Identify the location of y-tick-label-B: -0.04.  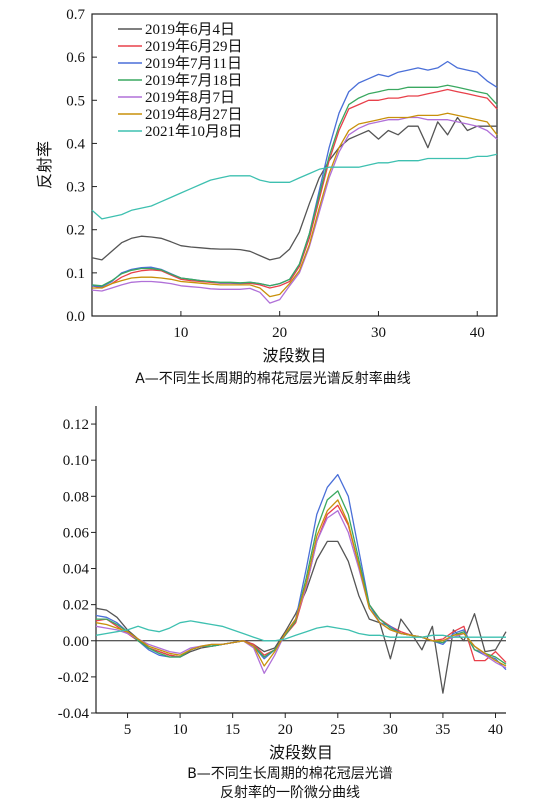
(74, 714).